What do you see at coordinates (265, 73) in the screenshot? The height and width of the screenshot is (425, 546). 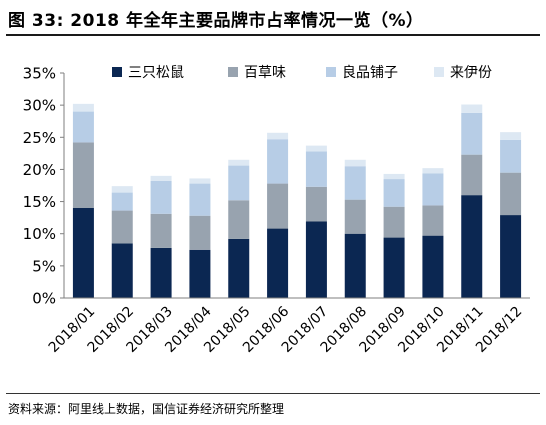 I see `legend-label: 百草味` at bounding box center [265, 73].